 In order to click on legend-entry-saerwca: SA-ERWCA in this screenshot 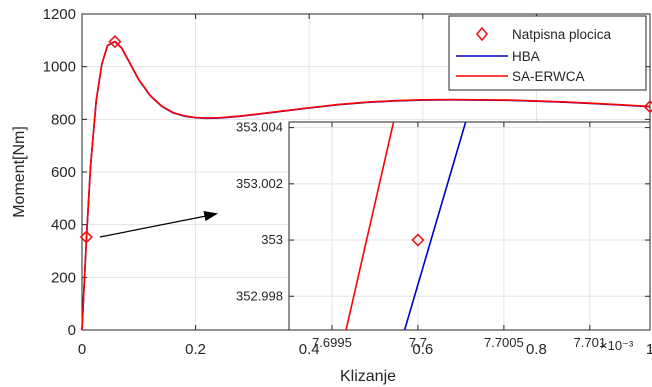, I will do `click(520, 76)`.